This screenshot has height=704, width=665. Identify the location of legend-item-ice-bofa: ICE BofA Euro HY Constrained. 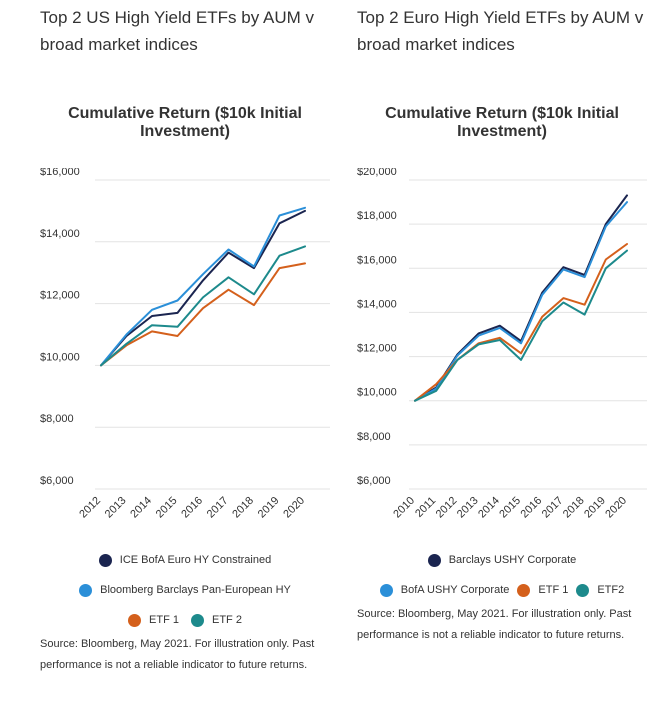
(185, 560).